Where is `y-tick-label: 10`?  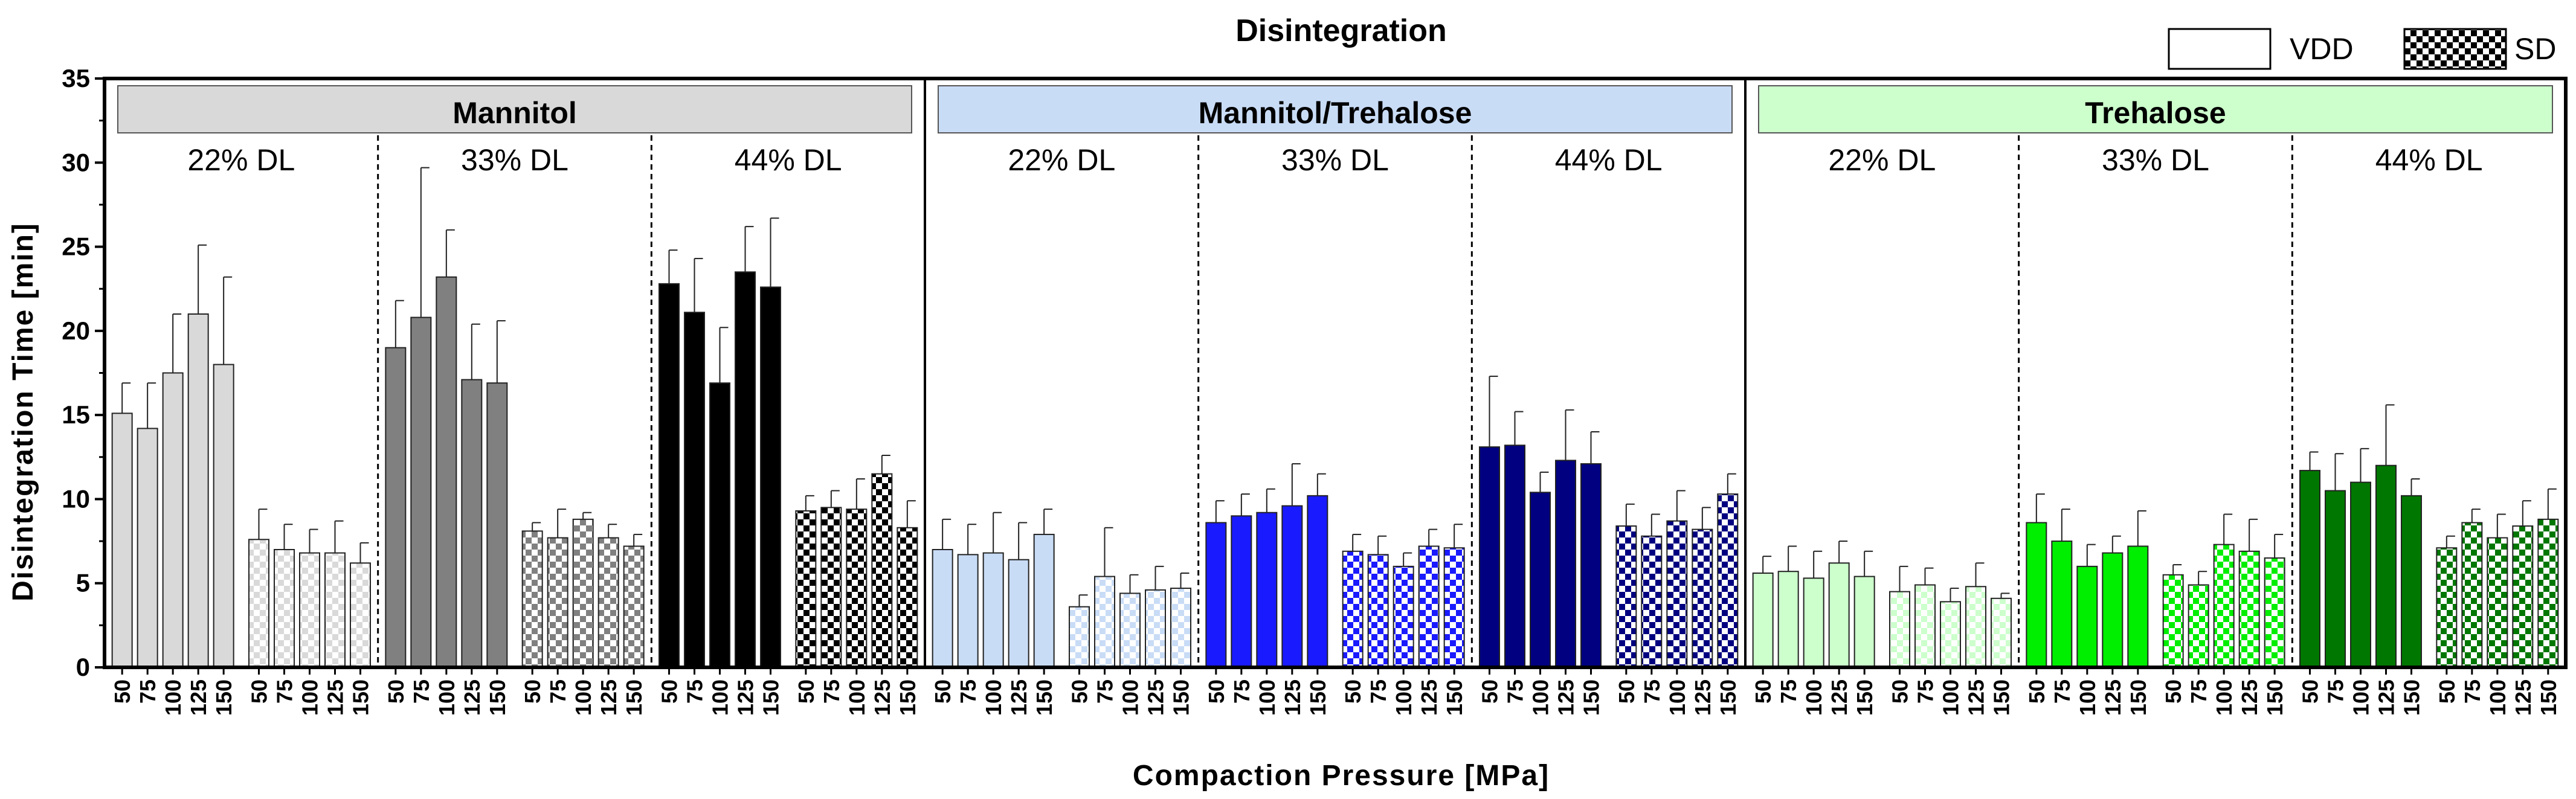 y-tick-label: 10 is located at coordinates (76, 499).